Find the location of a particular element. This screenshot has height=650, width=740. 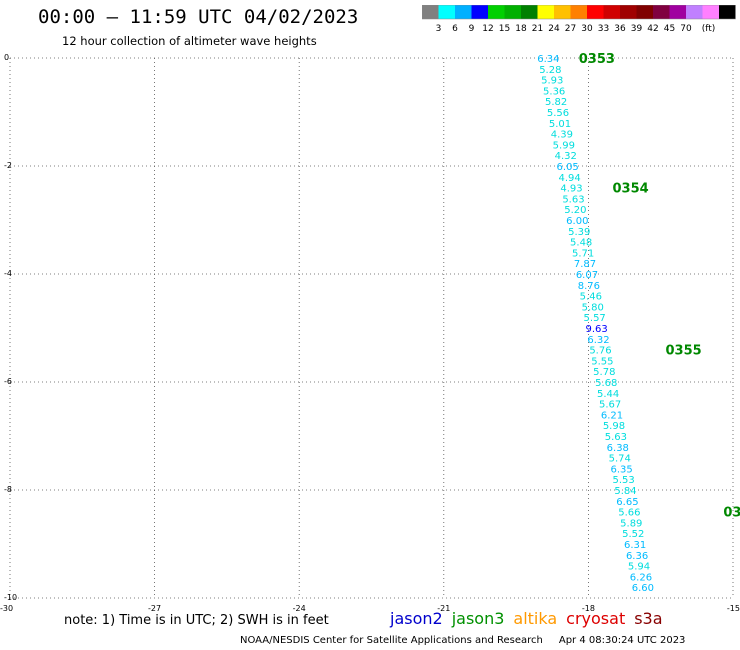

y-tick-label: -10 is located at coordinates (10, 597).